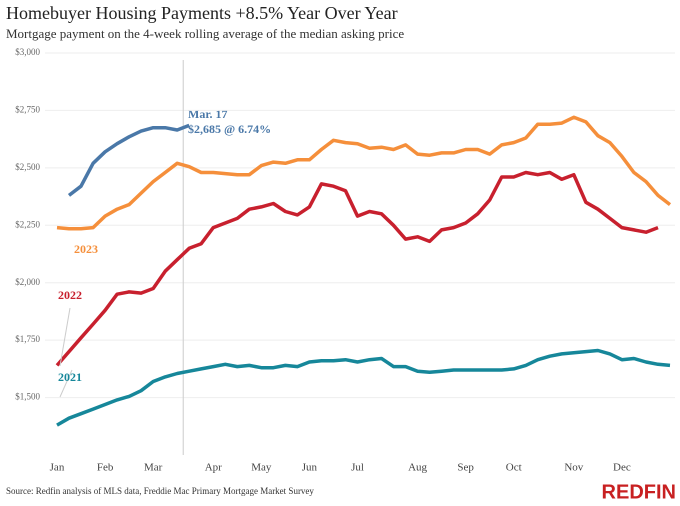  I want to click on brand-logo: REDFIN, so click(639, 492).